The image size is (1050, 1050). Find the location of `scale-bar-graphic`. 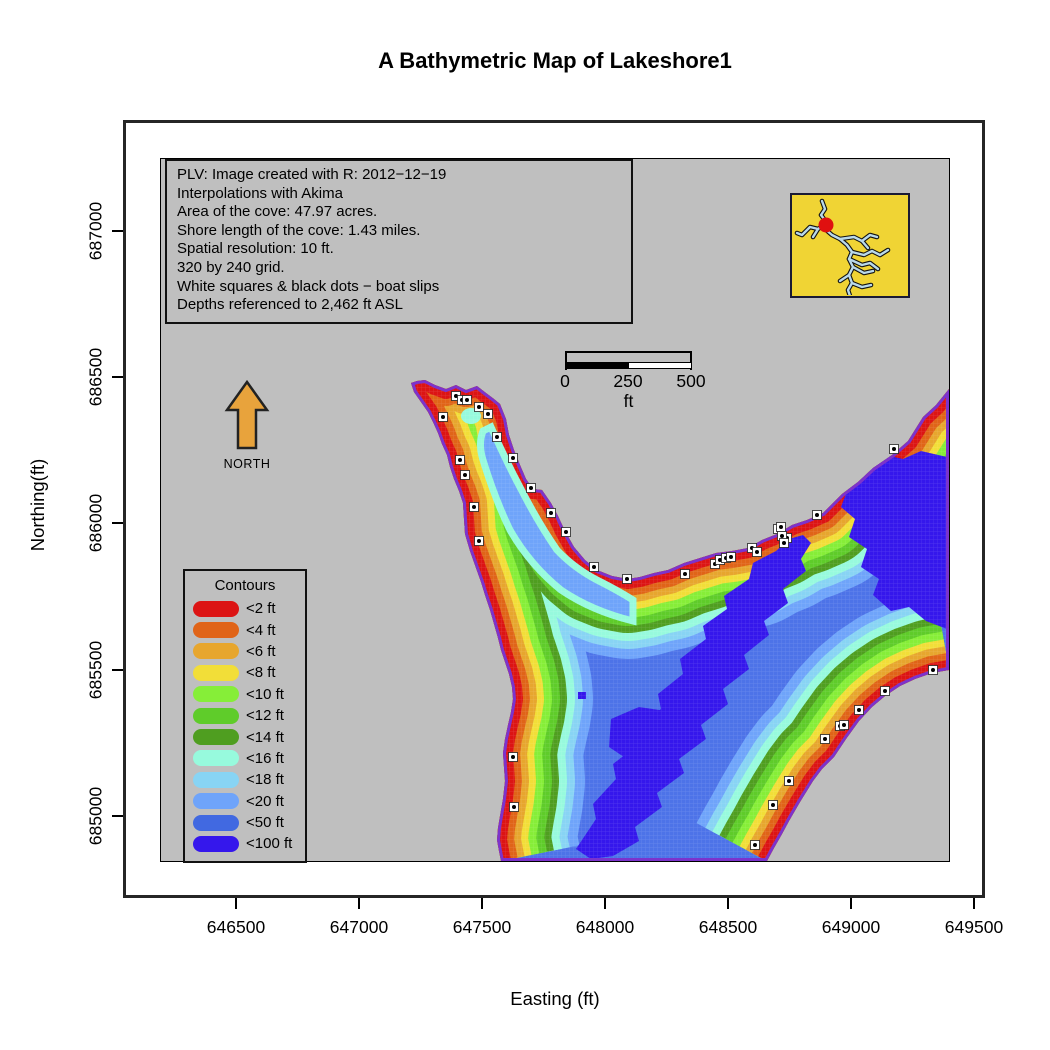

scale-bar-graphic is located at coordinates (640, 360).